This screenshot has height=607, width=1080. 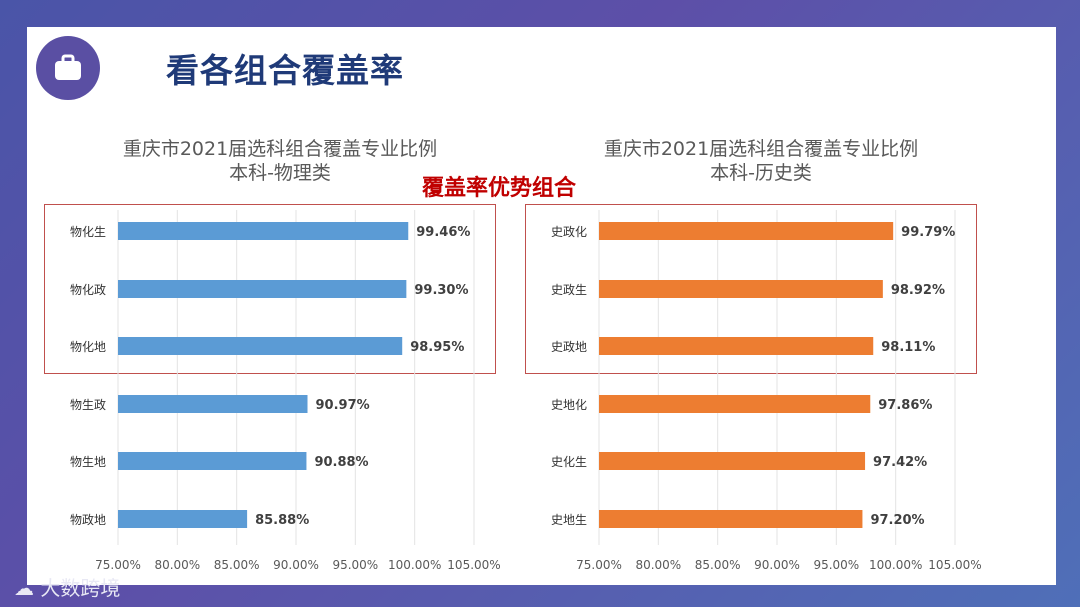 I want to click on category-label: 物生政, so click(x=88, y=405).